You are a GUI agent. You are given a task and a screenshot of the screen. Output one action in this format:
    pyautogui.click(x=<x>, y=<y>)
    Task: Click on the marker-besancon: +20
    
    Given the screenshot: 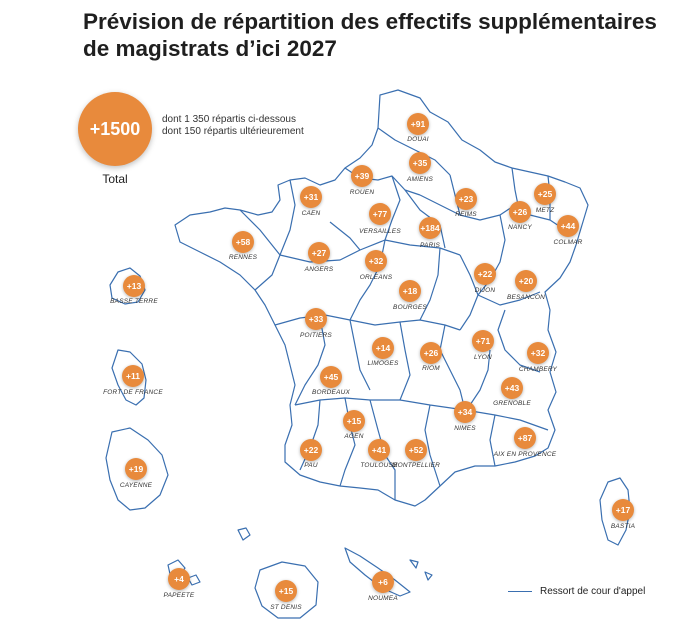 What is the action you would take?
    pyautogui.click(x=526, y=281)
    